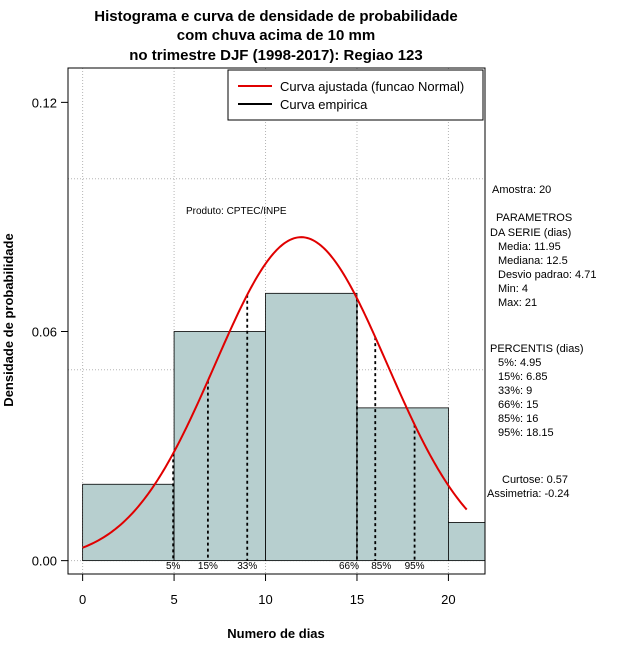 The image size is (640, 660). What do you see at coordinates (44, 561) in the screenshot?
I see `y-tick-label-0: 0.00` at bounding box center [44, 561].